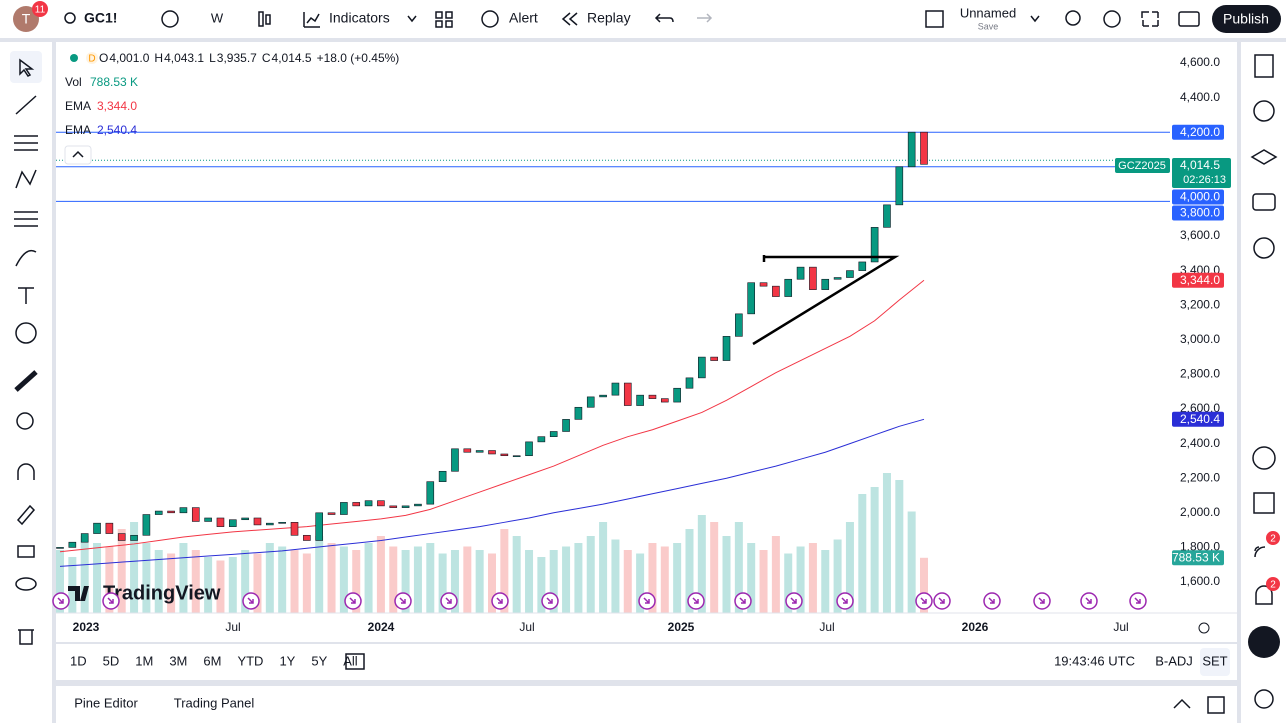 Image resolution: width=1286 pixels, height=728 pixels. What do you see at coordinates (319, 660) in the screenshot?
I see `range-button: 5Y` at bounding box center [319, 660].